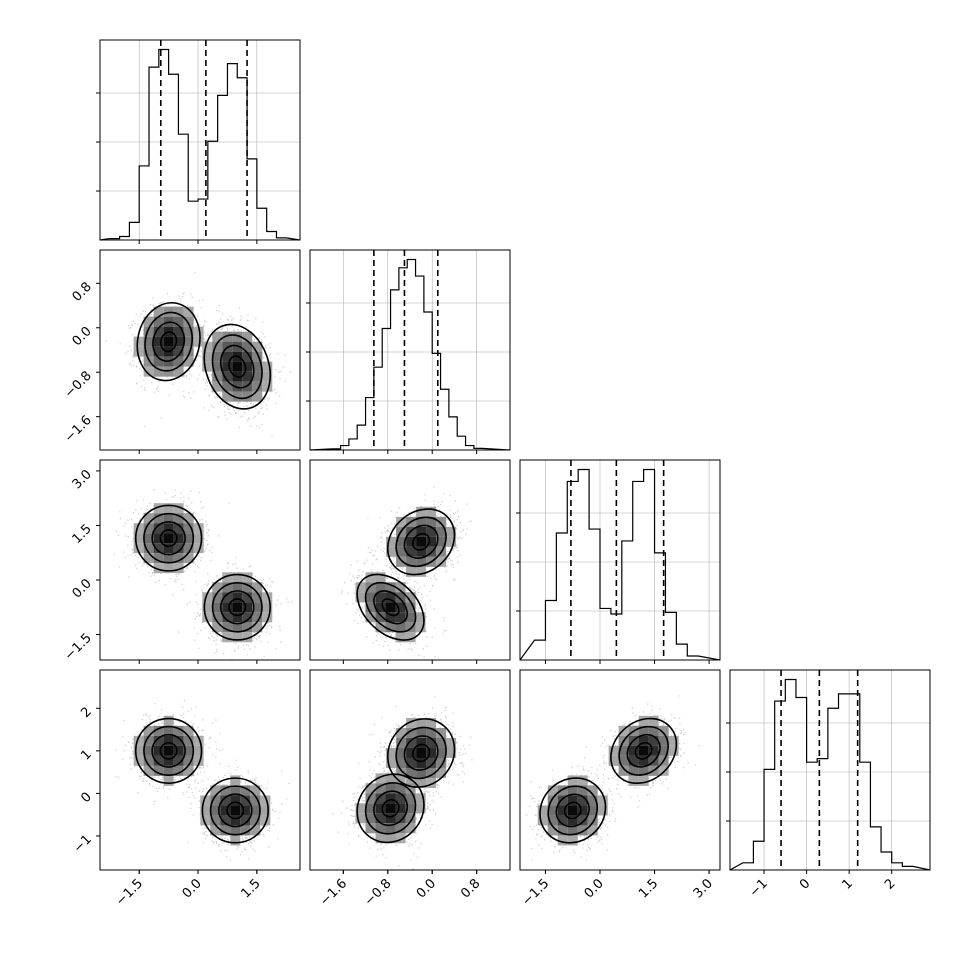 The image size is (970, 970). I want to click on xtick-label-0-2: 1.5, so click(250, 888).